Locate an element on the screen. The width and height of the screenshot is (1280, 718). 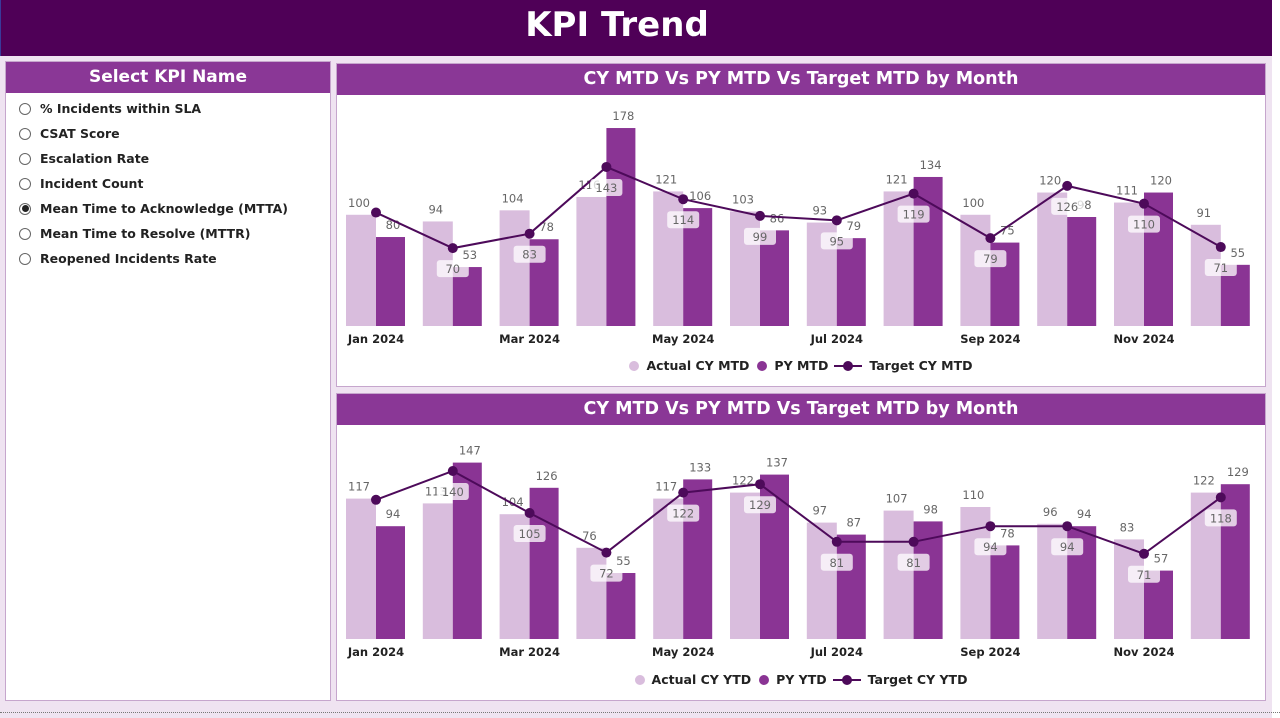
label-target: 94 is located at coordinates (990, 547).